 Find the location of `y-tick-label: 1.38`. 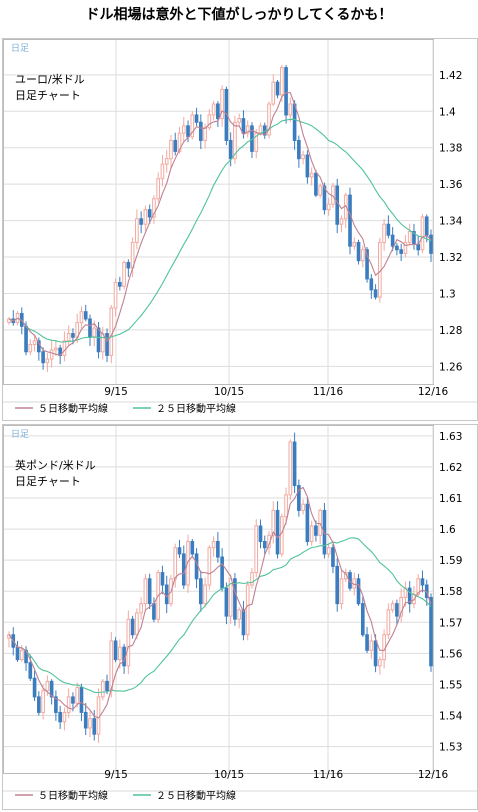

y-tick-label: 1.38 is located at coordinates (450, 149).